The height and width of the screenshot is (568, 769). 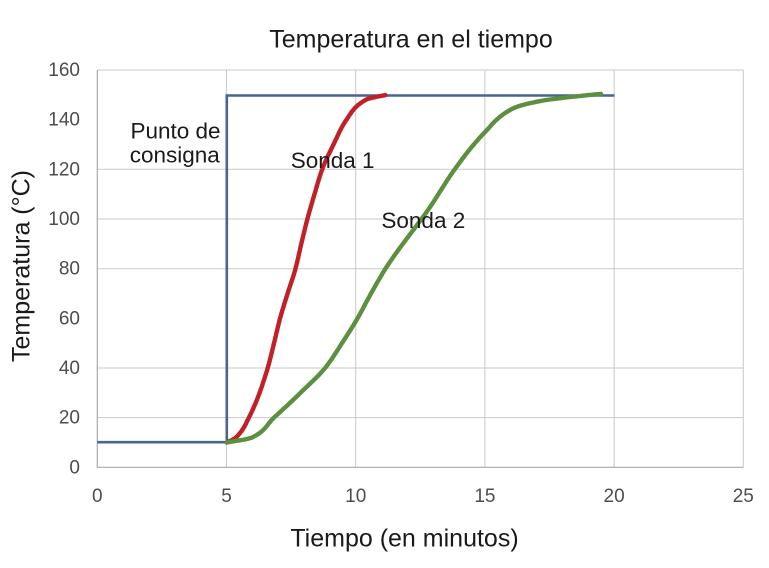 What do you see at coordinates (410, 39) in the screenshot?
I see `svg-text: Temperatura en el tiempo` at bounding box center [410, 39].